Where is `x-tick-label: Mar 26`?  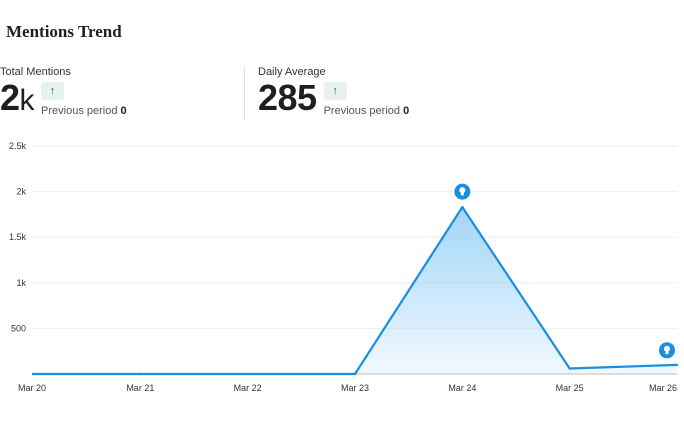
x-tick-label: Mar 26 is located at coordinates (663, 388).